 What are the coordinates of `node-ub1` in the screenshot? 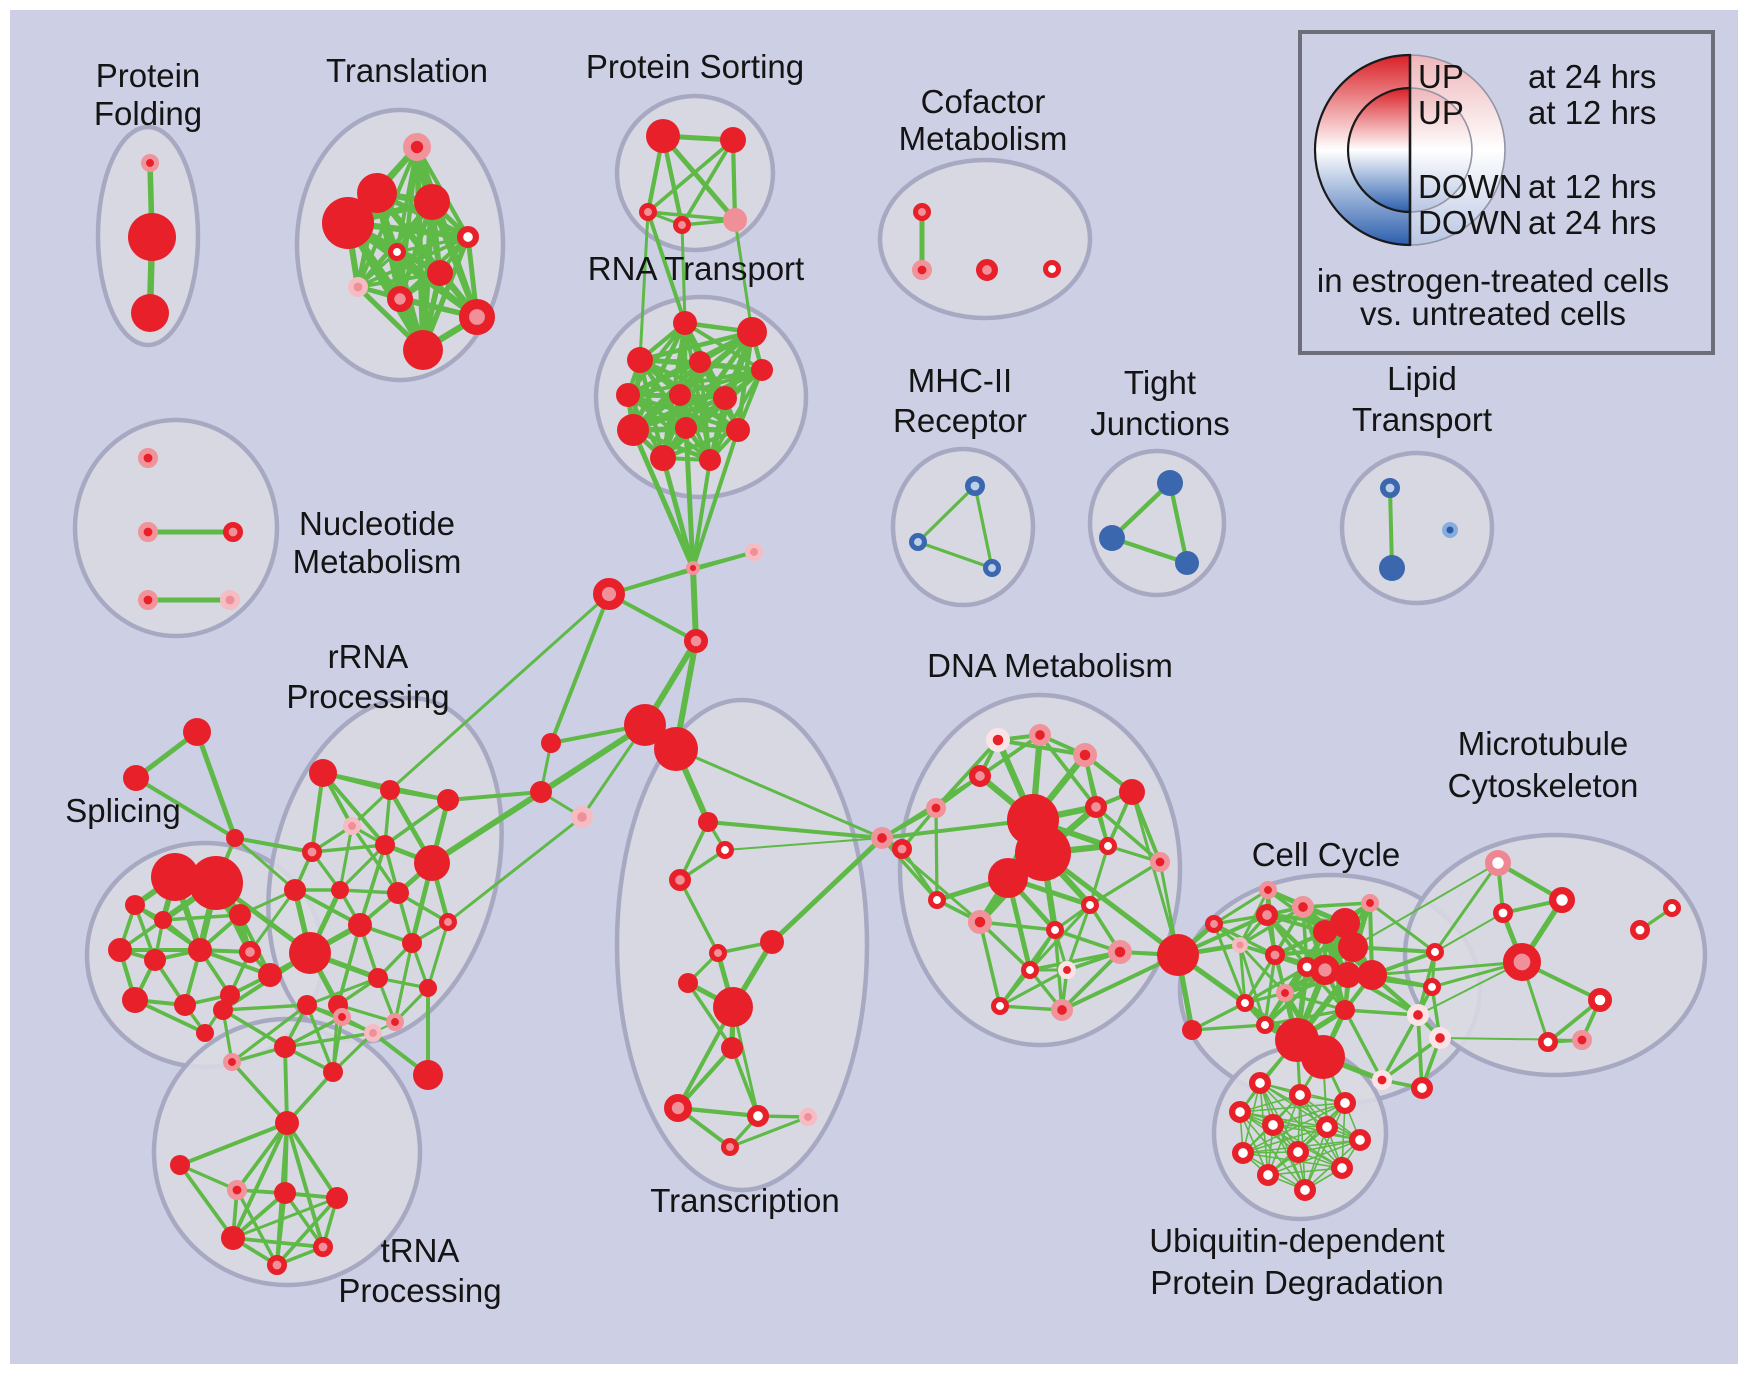 It's located at (1299, 1094).